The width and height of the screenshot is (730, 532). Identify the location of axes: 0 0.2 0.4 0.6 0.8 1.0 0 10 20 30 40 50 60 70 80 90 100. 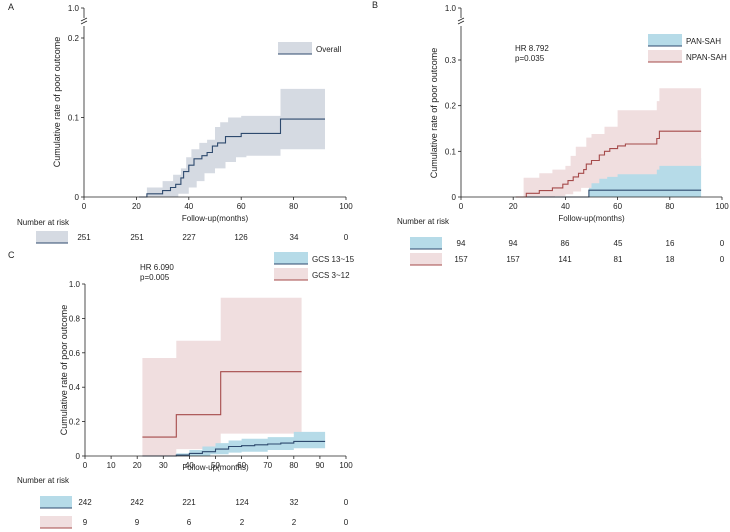
(211, 375).